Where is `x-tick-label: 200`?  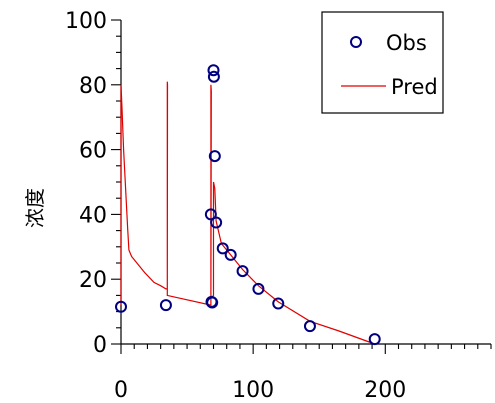 x-tick-label: 200 is located at coordinates (385, 390).